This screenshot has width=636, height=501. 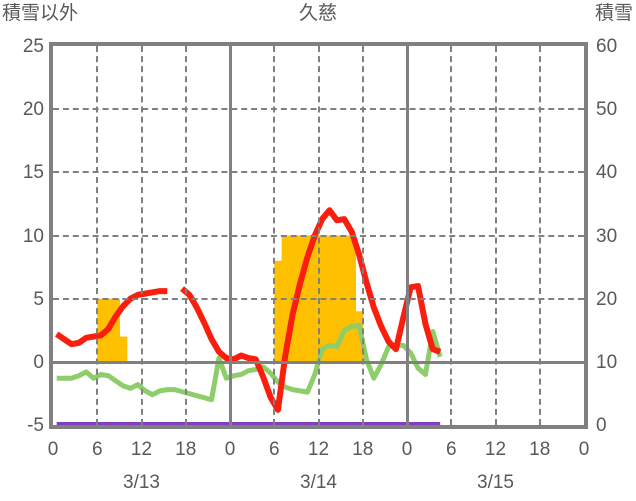 I want to click on x-axis-tick-0: 0, so click(x=53, y=449).